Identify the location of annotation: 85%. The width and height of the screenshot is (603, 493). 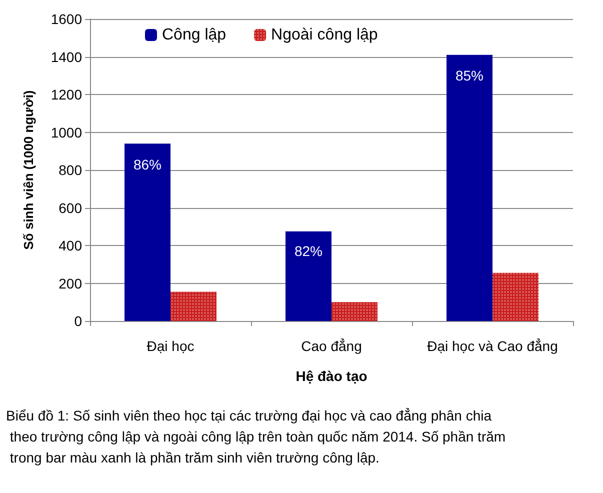
(469, 76).